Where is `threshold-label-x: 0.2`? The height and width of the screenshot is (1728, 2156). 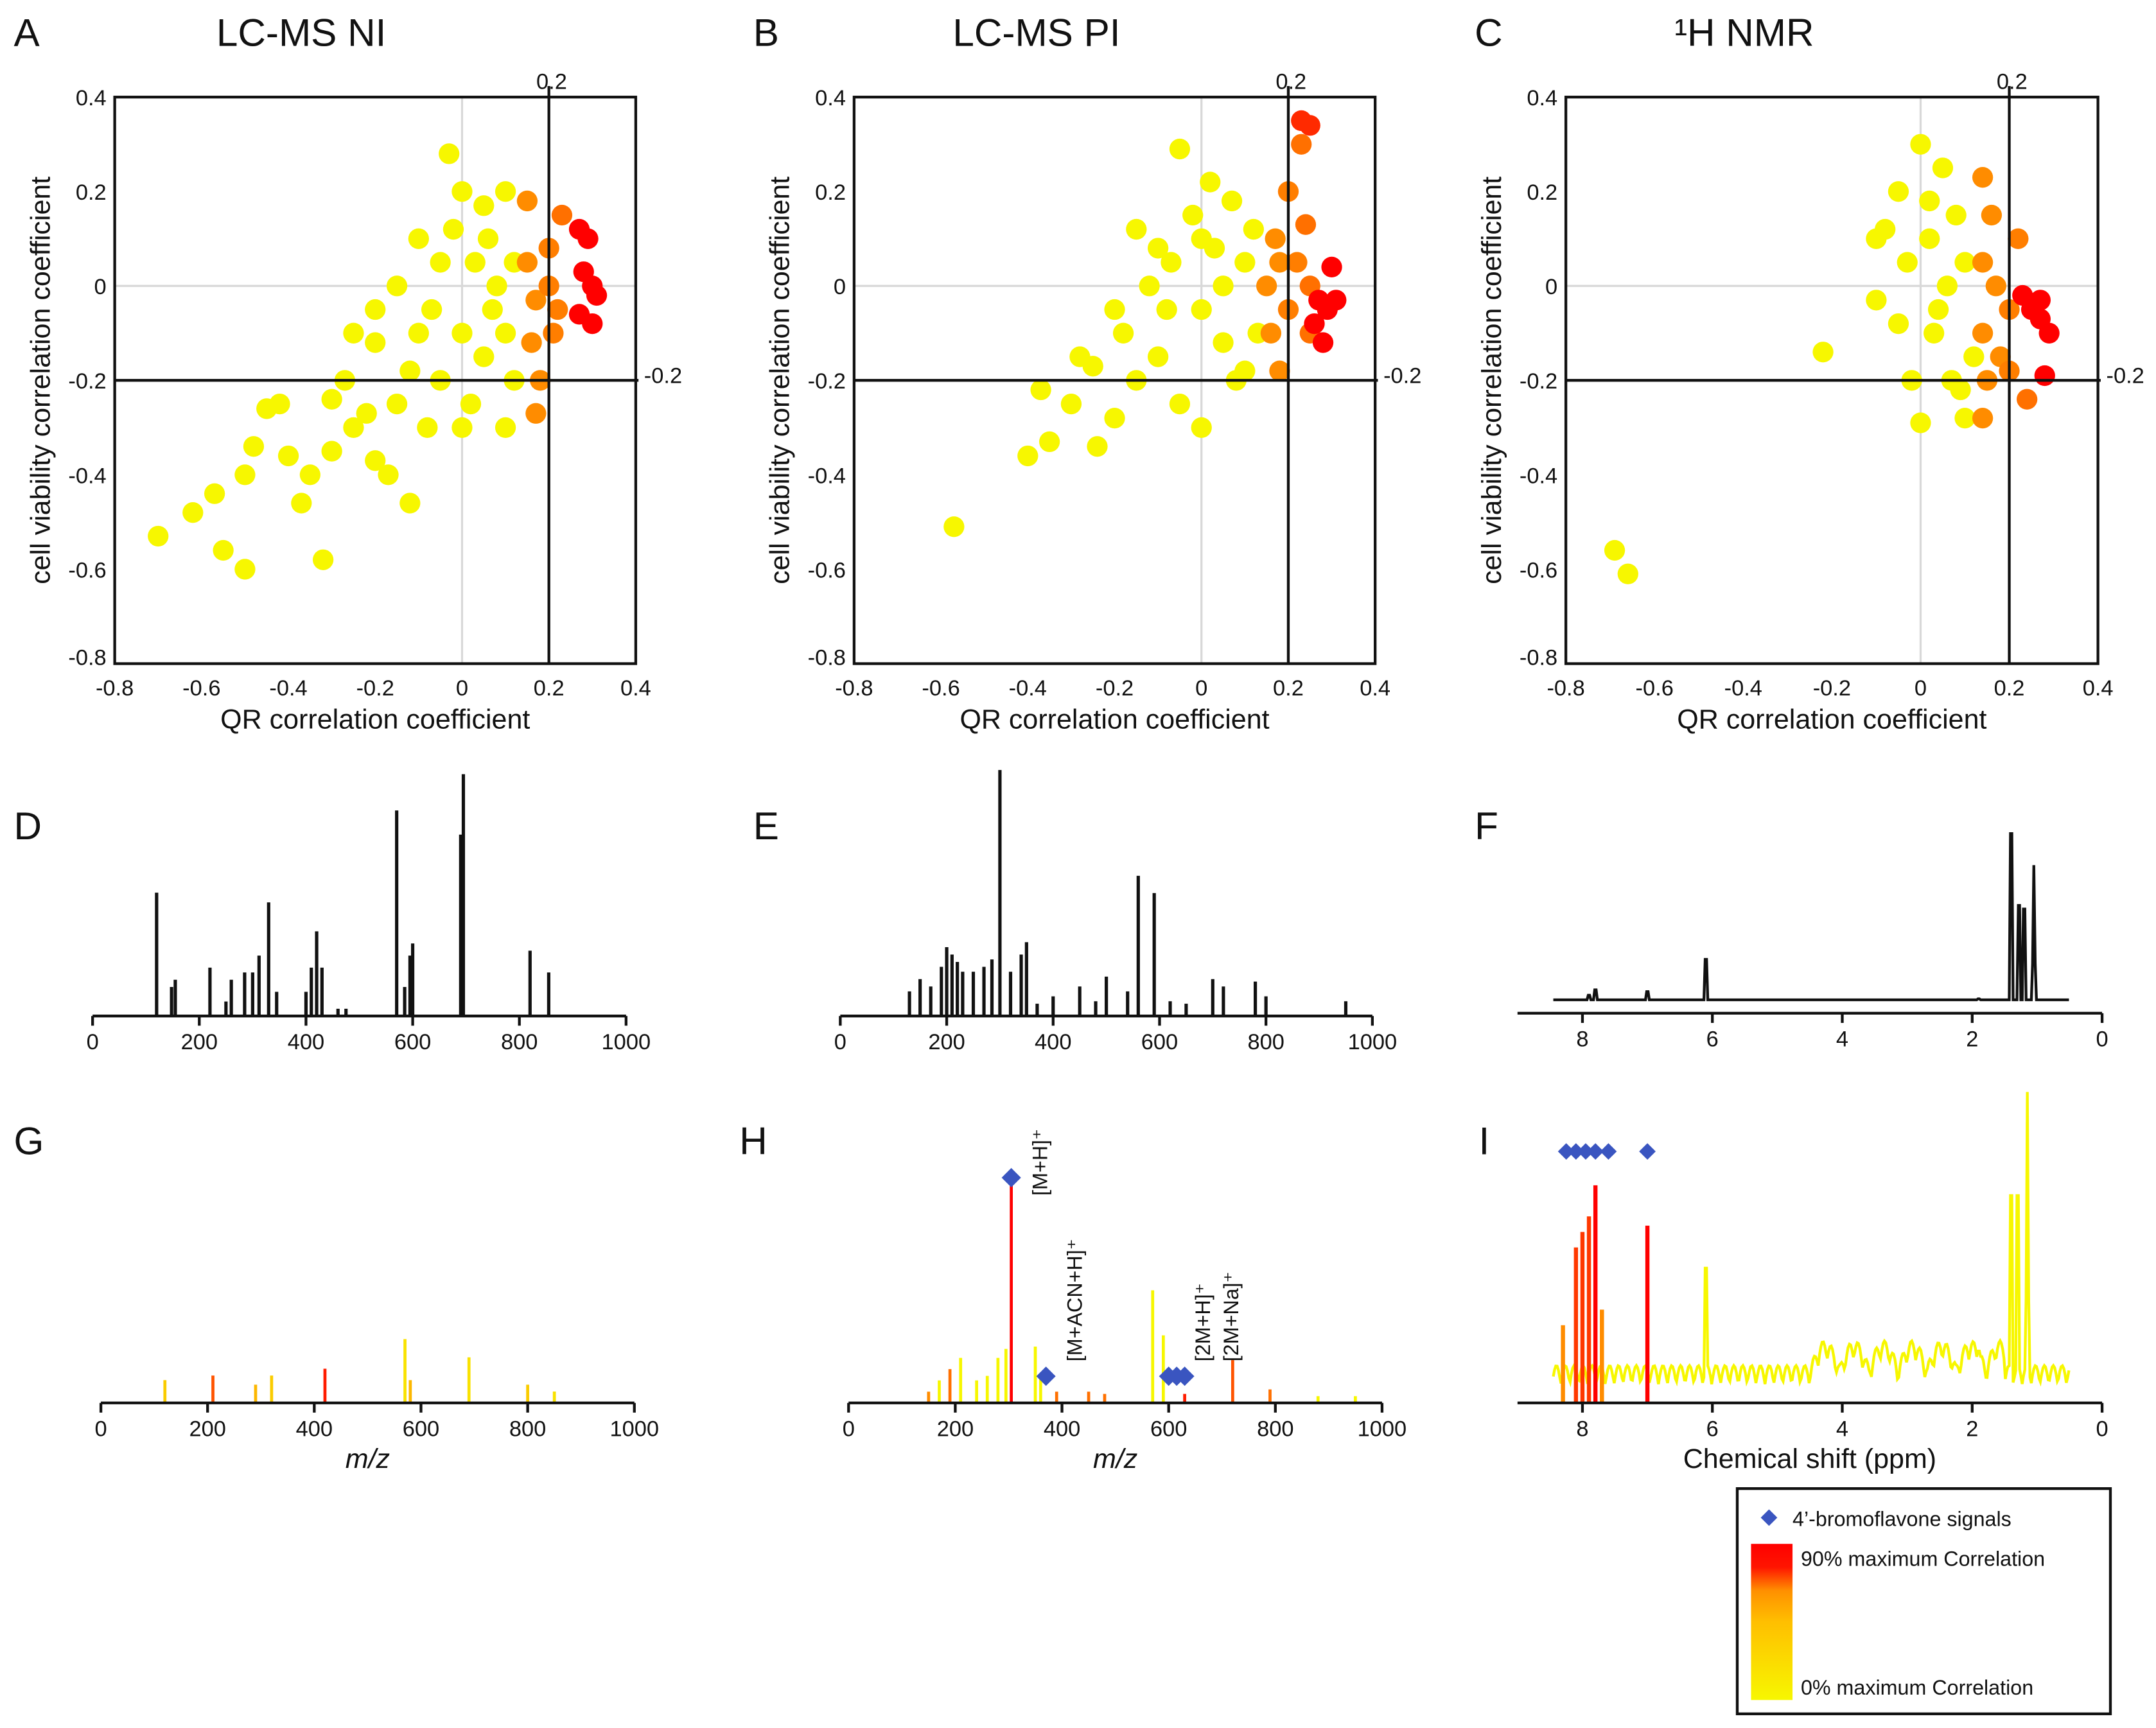
threshold-label-x: 0.2 is located at coordinates (2013, 82).